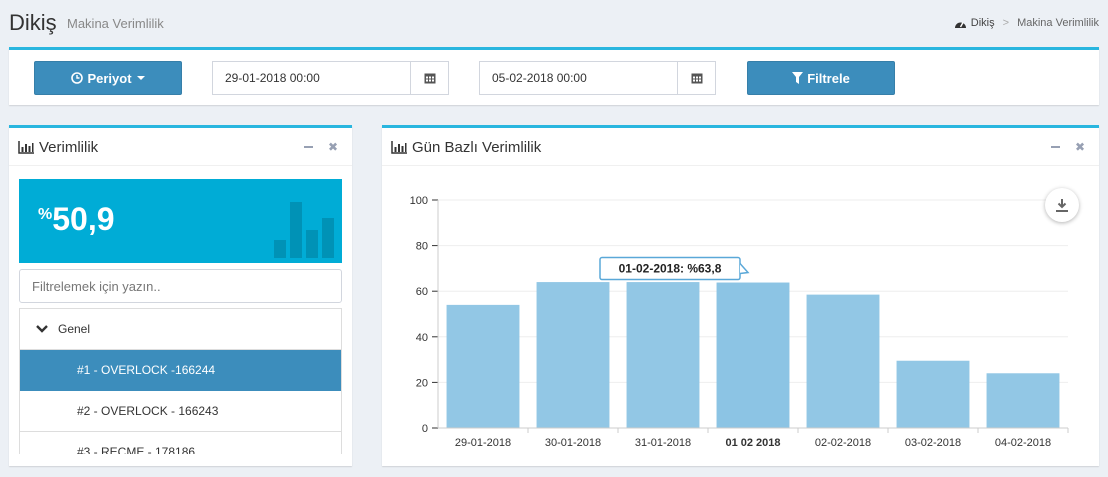  Describe the element at coordinates (982, 23) in the screenshot. I see `breadcrumb-home-link: Dikiş` at that location.